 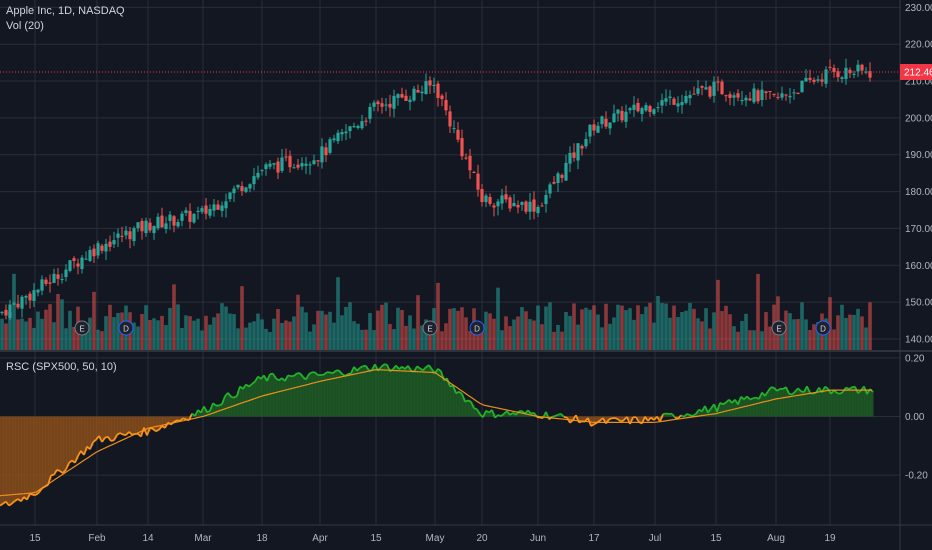 I want to click on volume-legend: Vol (20), so click(x=25, y=26).